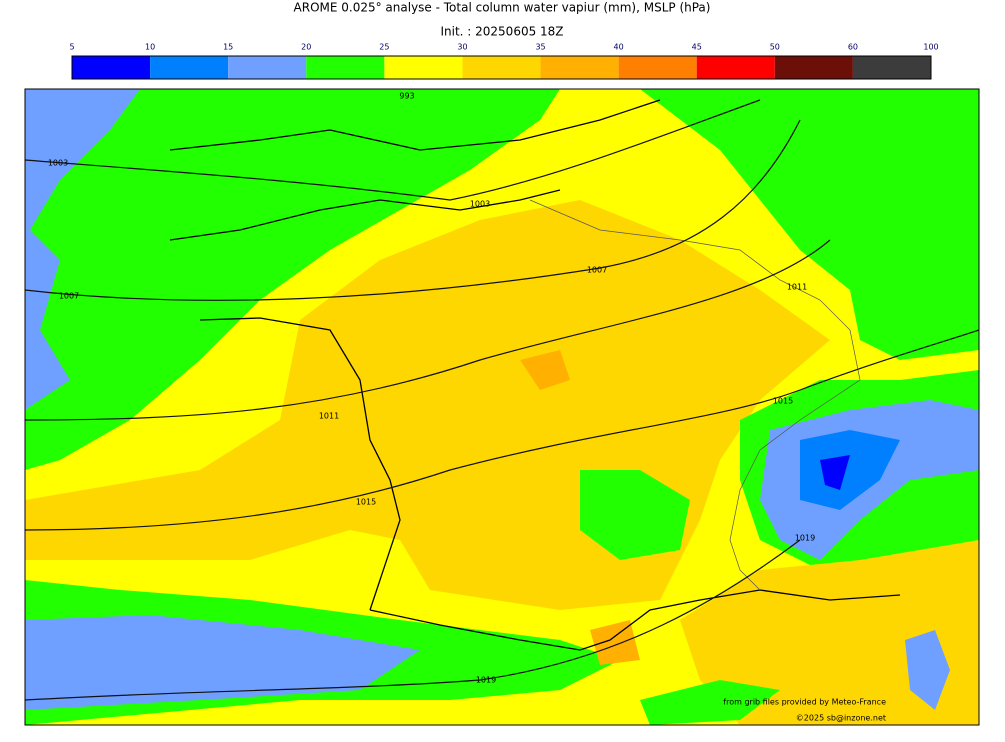 This screenshot has height=742, width=1005. What do you see at coordinates (150, 47) in the screenshot?
I see `colorbar-tick-label: 10` at bounding box center [150, 47].